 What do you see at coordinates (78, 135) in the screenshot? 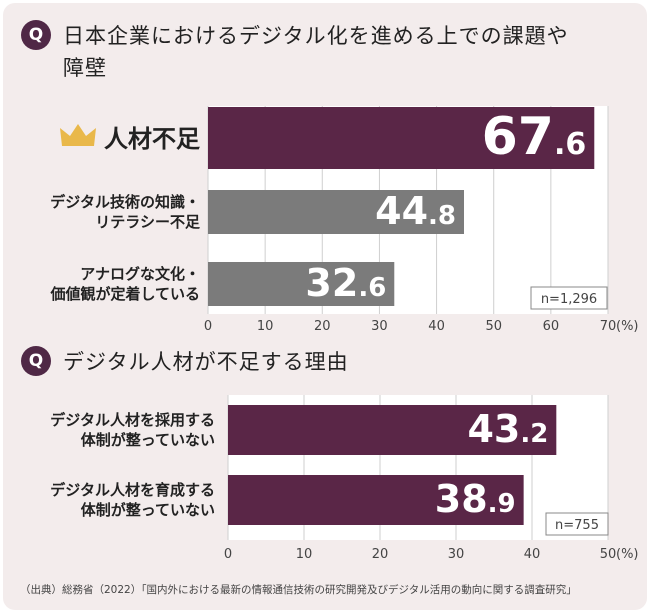
I see `crown-icon` at bounding box center [78, 135].